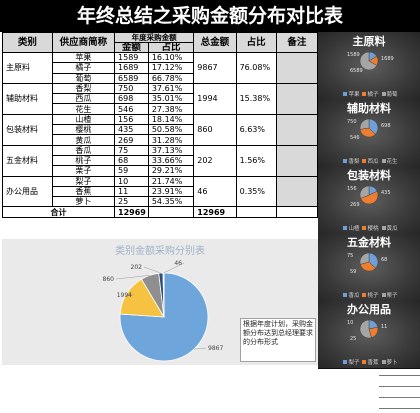 The width and height of the screenshot is (420, 413). I want to click on group-total-cell: 9867, so click(215, 68).